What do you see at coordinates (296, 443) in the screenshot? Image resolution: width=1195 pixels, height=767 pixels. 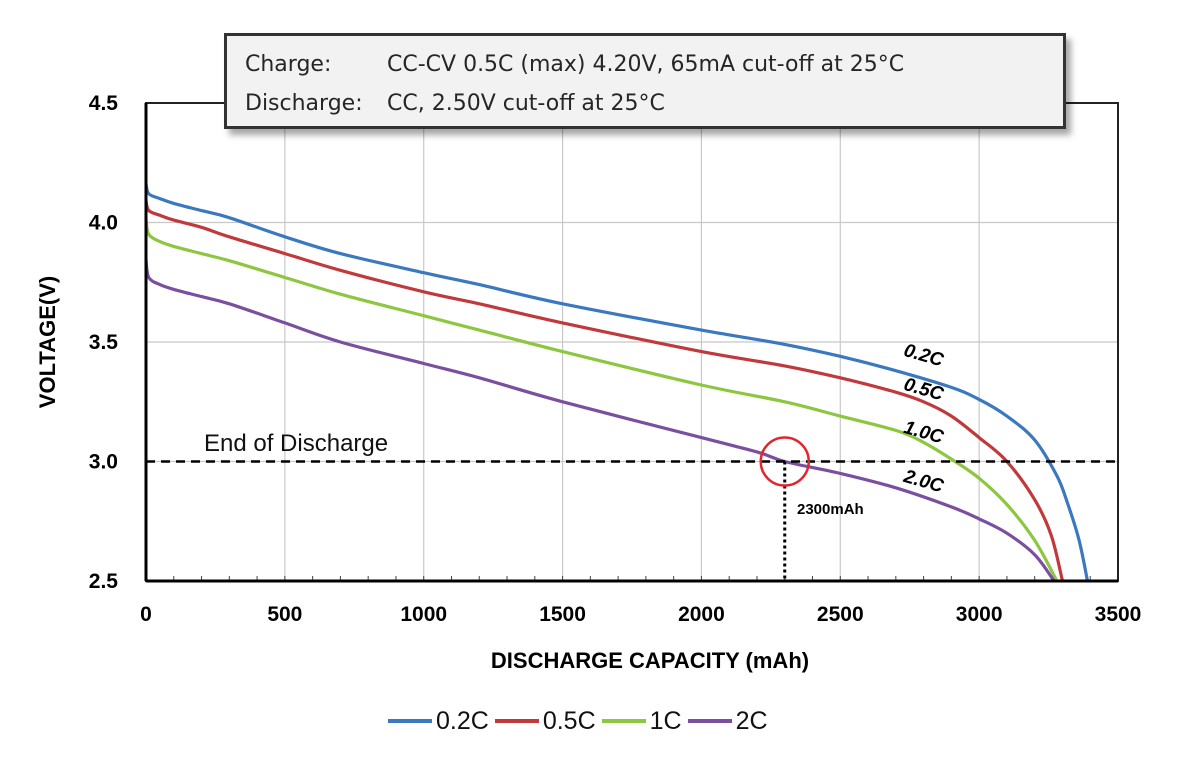 I see `end-of-discharge-label: End of Discharge` at bounding box center [296, 443].